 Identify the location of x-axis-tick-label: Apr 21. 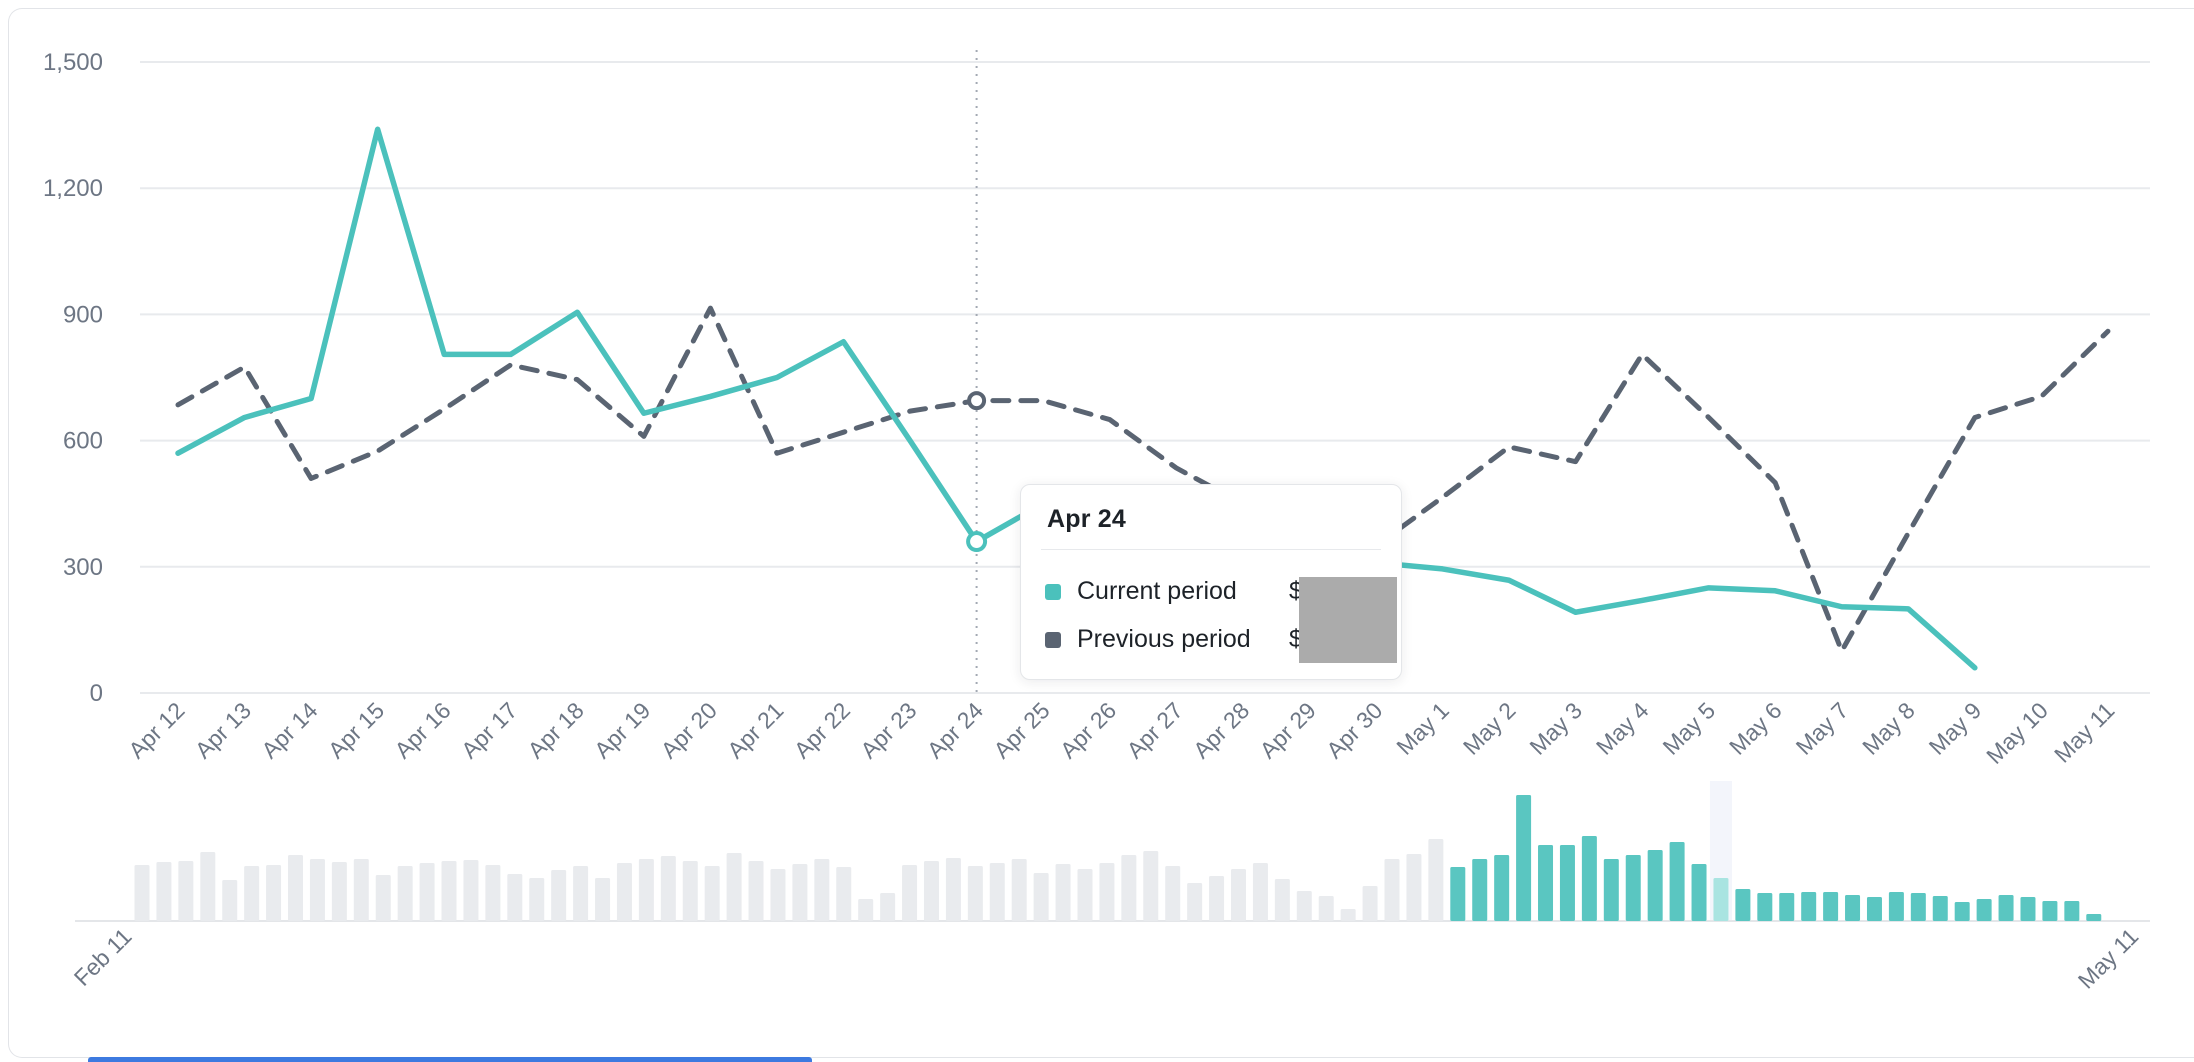
(755, 730).